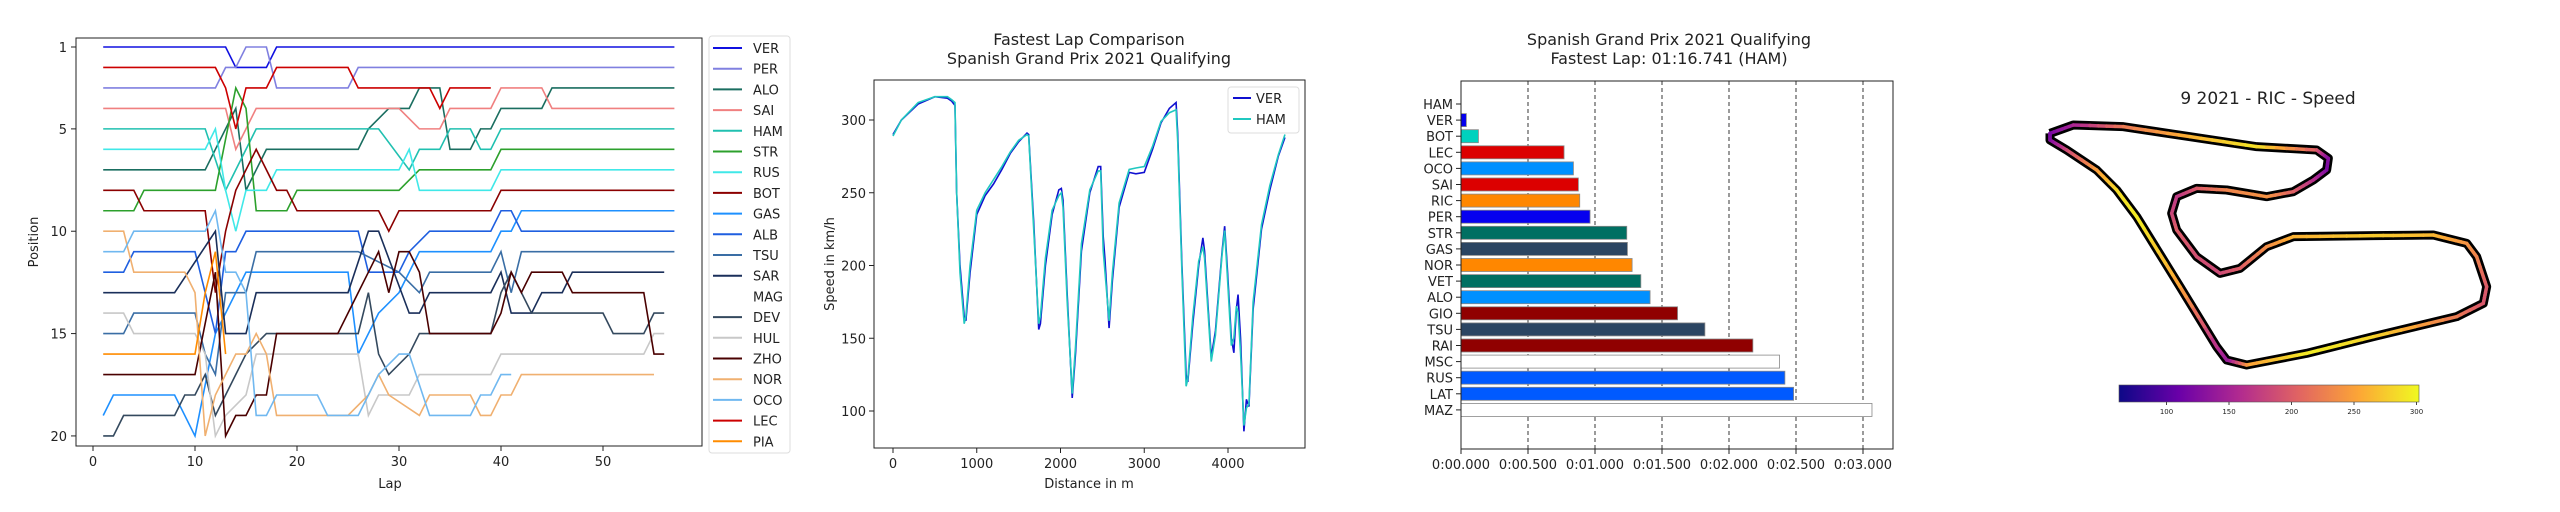  Describe the element at coordinates (1089, 484) in the screenshot. I see `speed-xlabel: Distance in m` at that location.